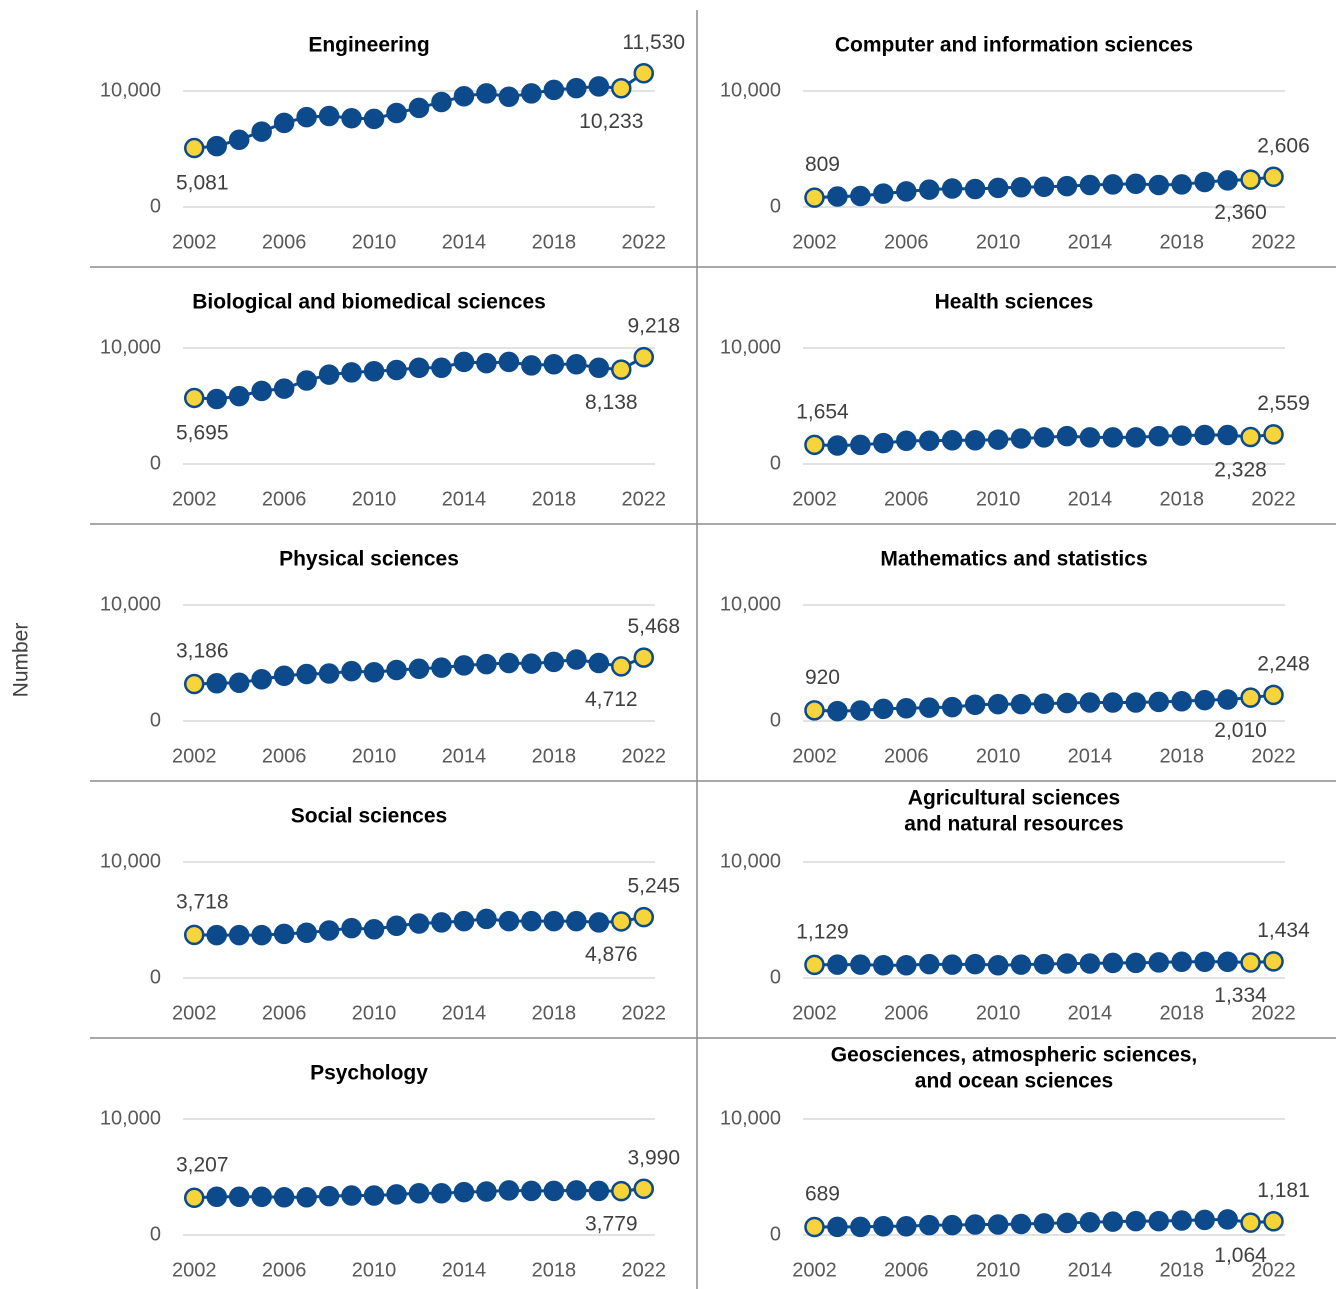 This screenshot has width=1336, height=1289. What do you see at coordinates (368, 45) in the screenshot?
I see `panel-title: Engineering` at bounding box center [368, 45].